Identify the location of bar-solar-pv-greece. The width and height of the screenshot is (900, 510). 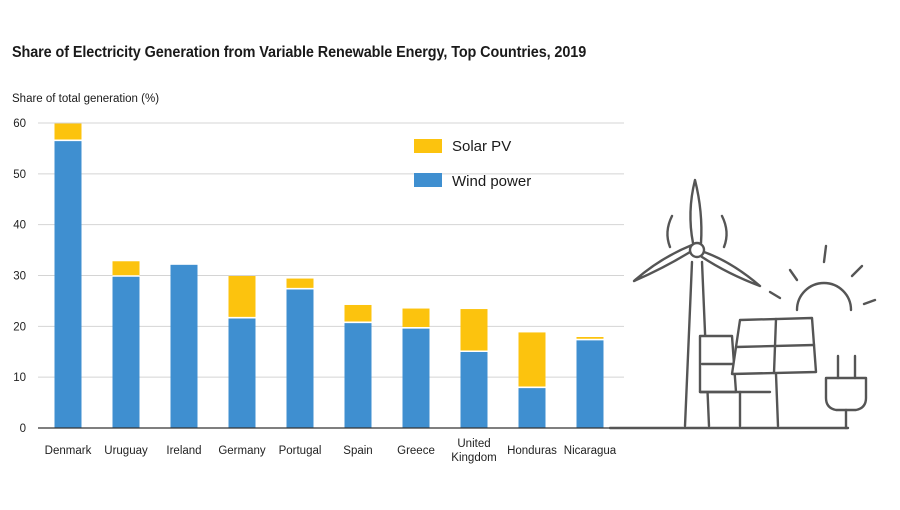
(416, 318).